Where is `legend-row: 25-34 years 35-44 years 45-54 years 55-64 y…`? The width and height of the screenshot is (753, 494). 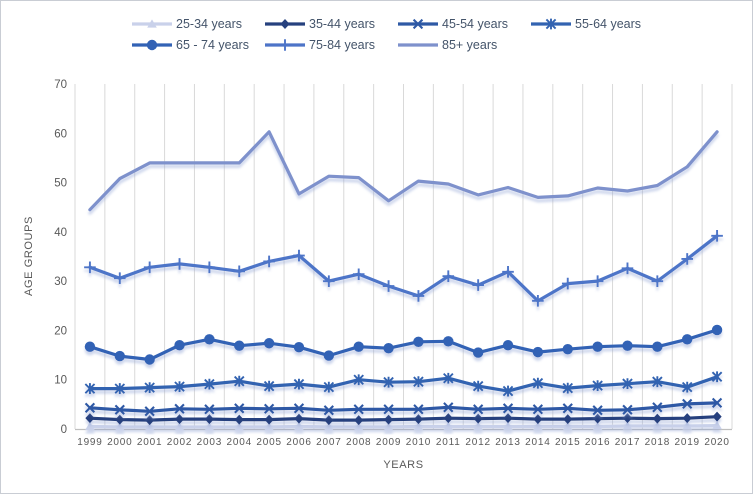
legend-row: 25-34 years 35-44 years 45-54 years 55-64 y… is located at coordinates (397, 24).